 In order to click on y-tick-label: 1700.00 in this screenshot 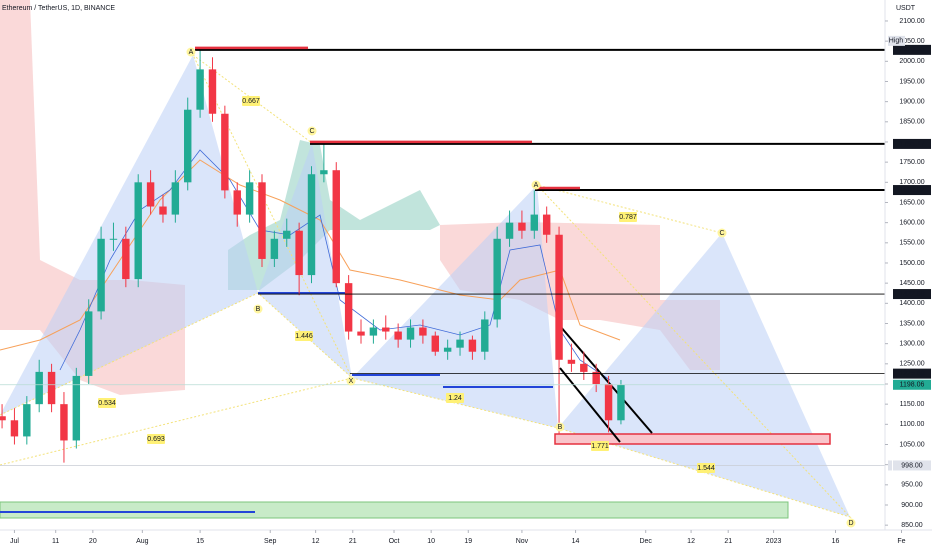, I will do `click(911, 182)`.